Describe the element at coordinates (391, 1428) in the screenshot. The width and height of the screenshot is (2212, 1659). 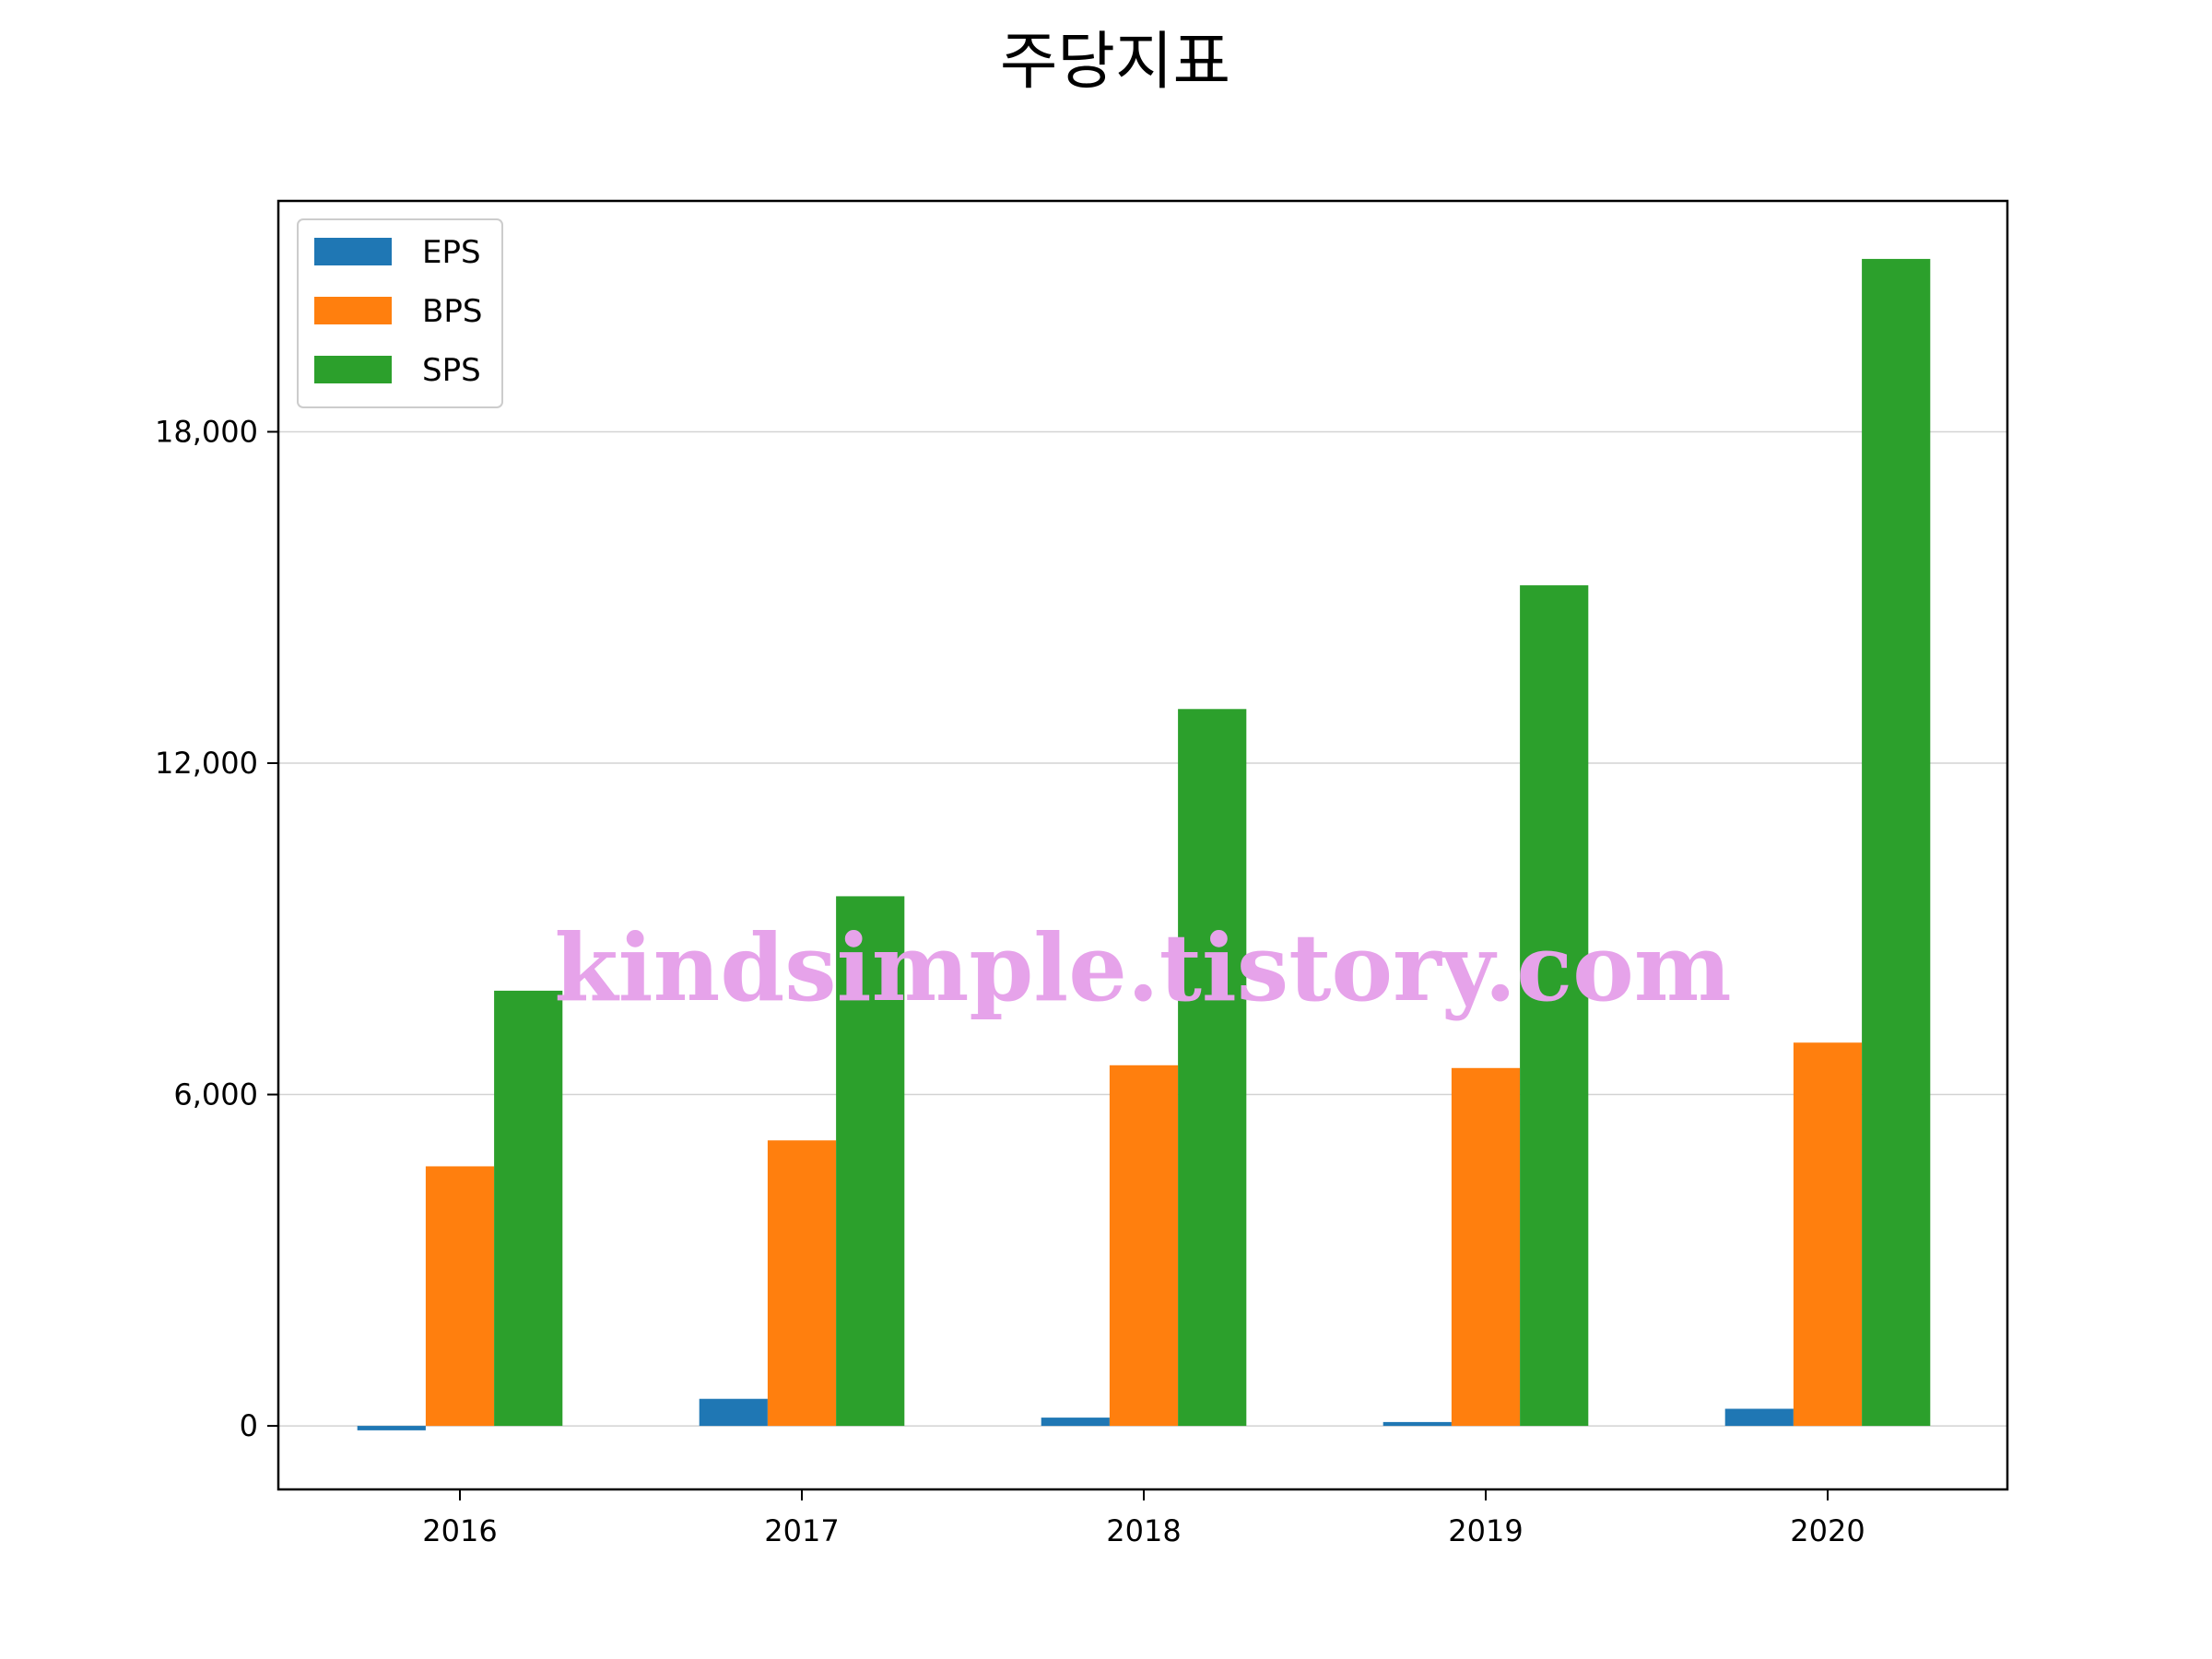
I see `bar-eps-2016` at that location.